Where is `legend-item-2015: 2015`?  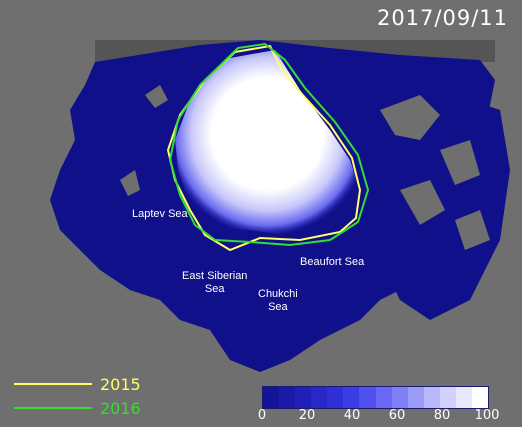
legend-item-2015: 2015 is located at coordinates (77, 384).